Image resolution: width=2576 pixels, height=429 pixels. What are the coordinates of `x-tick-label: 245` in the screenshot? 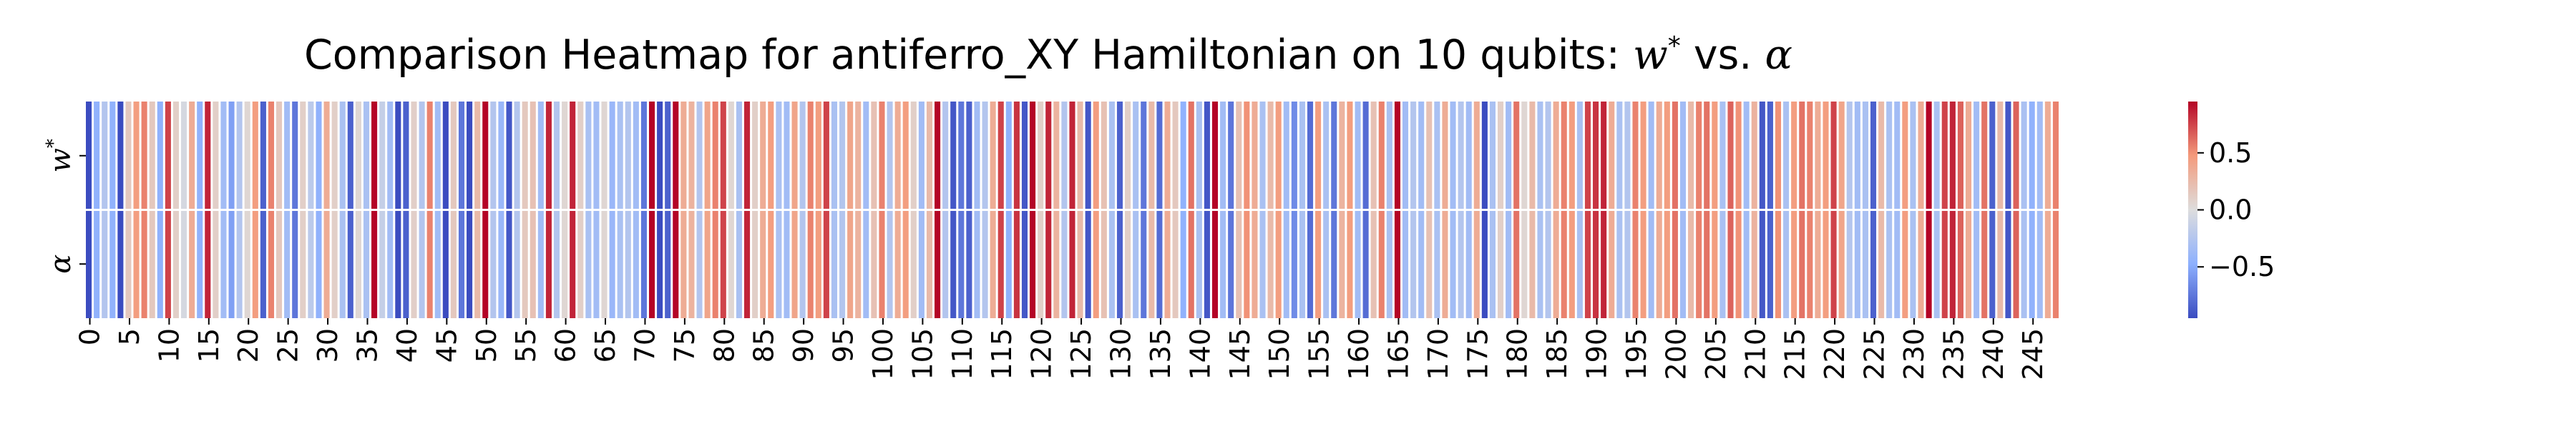 It's located at (2033, 354).